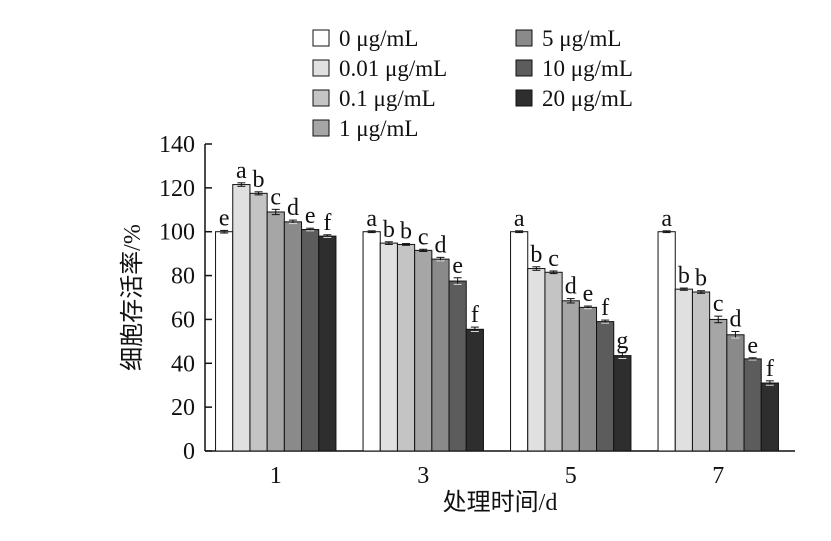 The width and height of the screenshot is (831, 541). Describe the element at coordinates (378, 38) in the screenshot. I see `legend-label: 0 μg/mL` at that location.